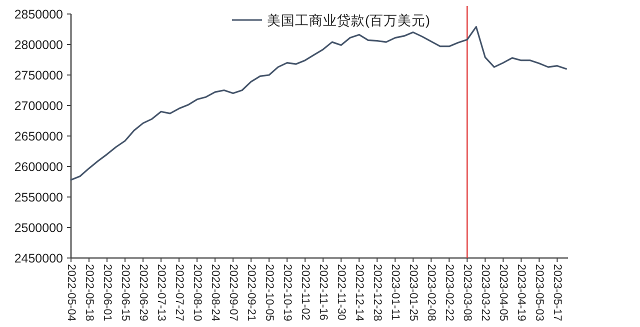 The image size is (640, 327). What do you see at coordinates (251, 293) in the screenshot?
I see `x-tick-label: 2022-09-21` at bounding box center [251, 293].